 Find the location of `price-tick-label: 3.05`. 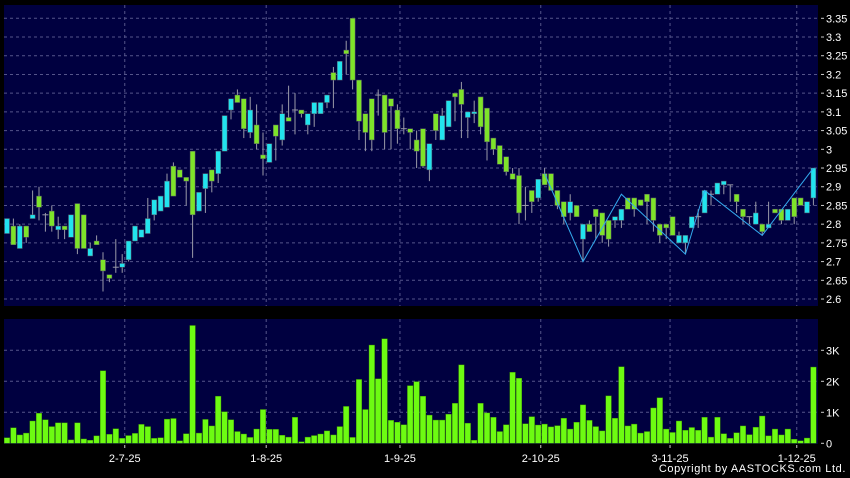

price-tick-label: 3.05 is located at coordinates (836, 132).